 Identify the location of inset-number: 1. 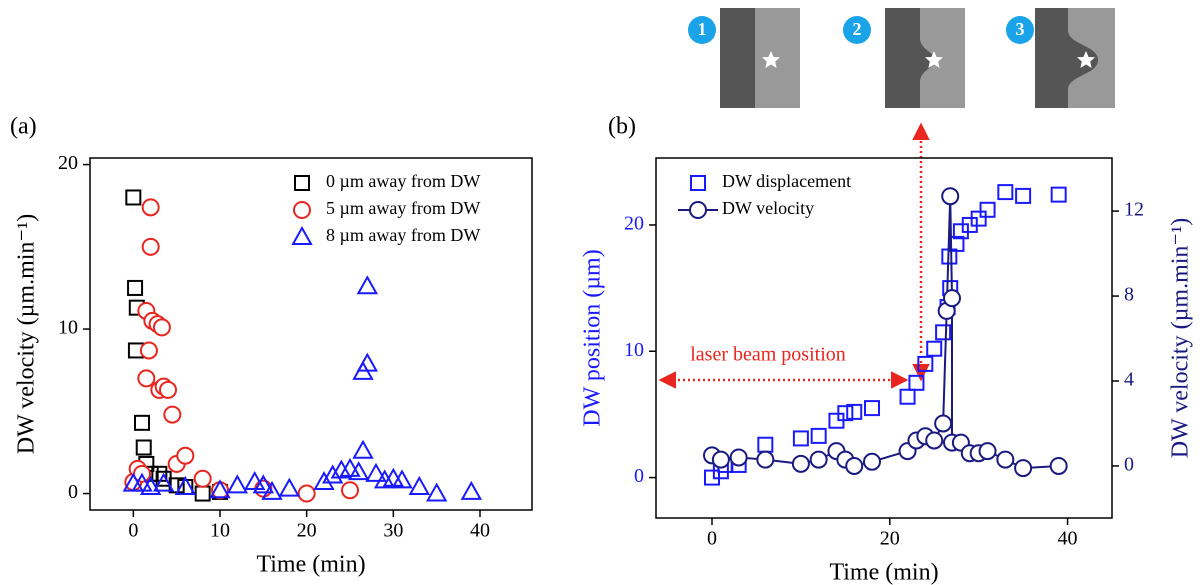
(702, 29).